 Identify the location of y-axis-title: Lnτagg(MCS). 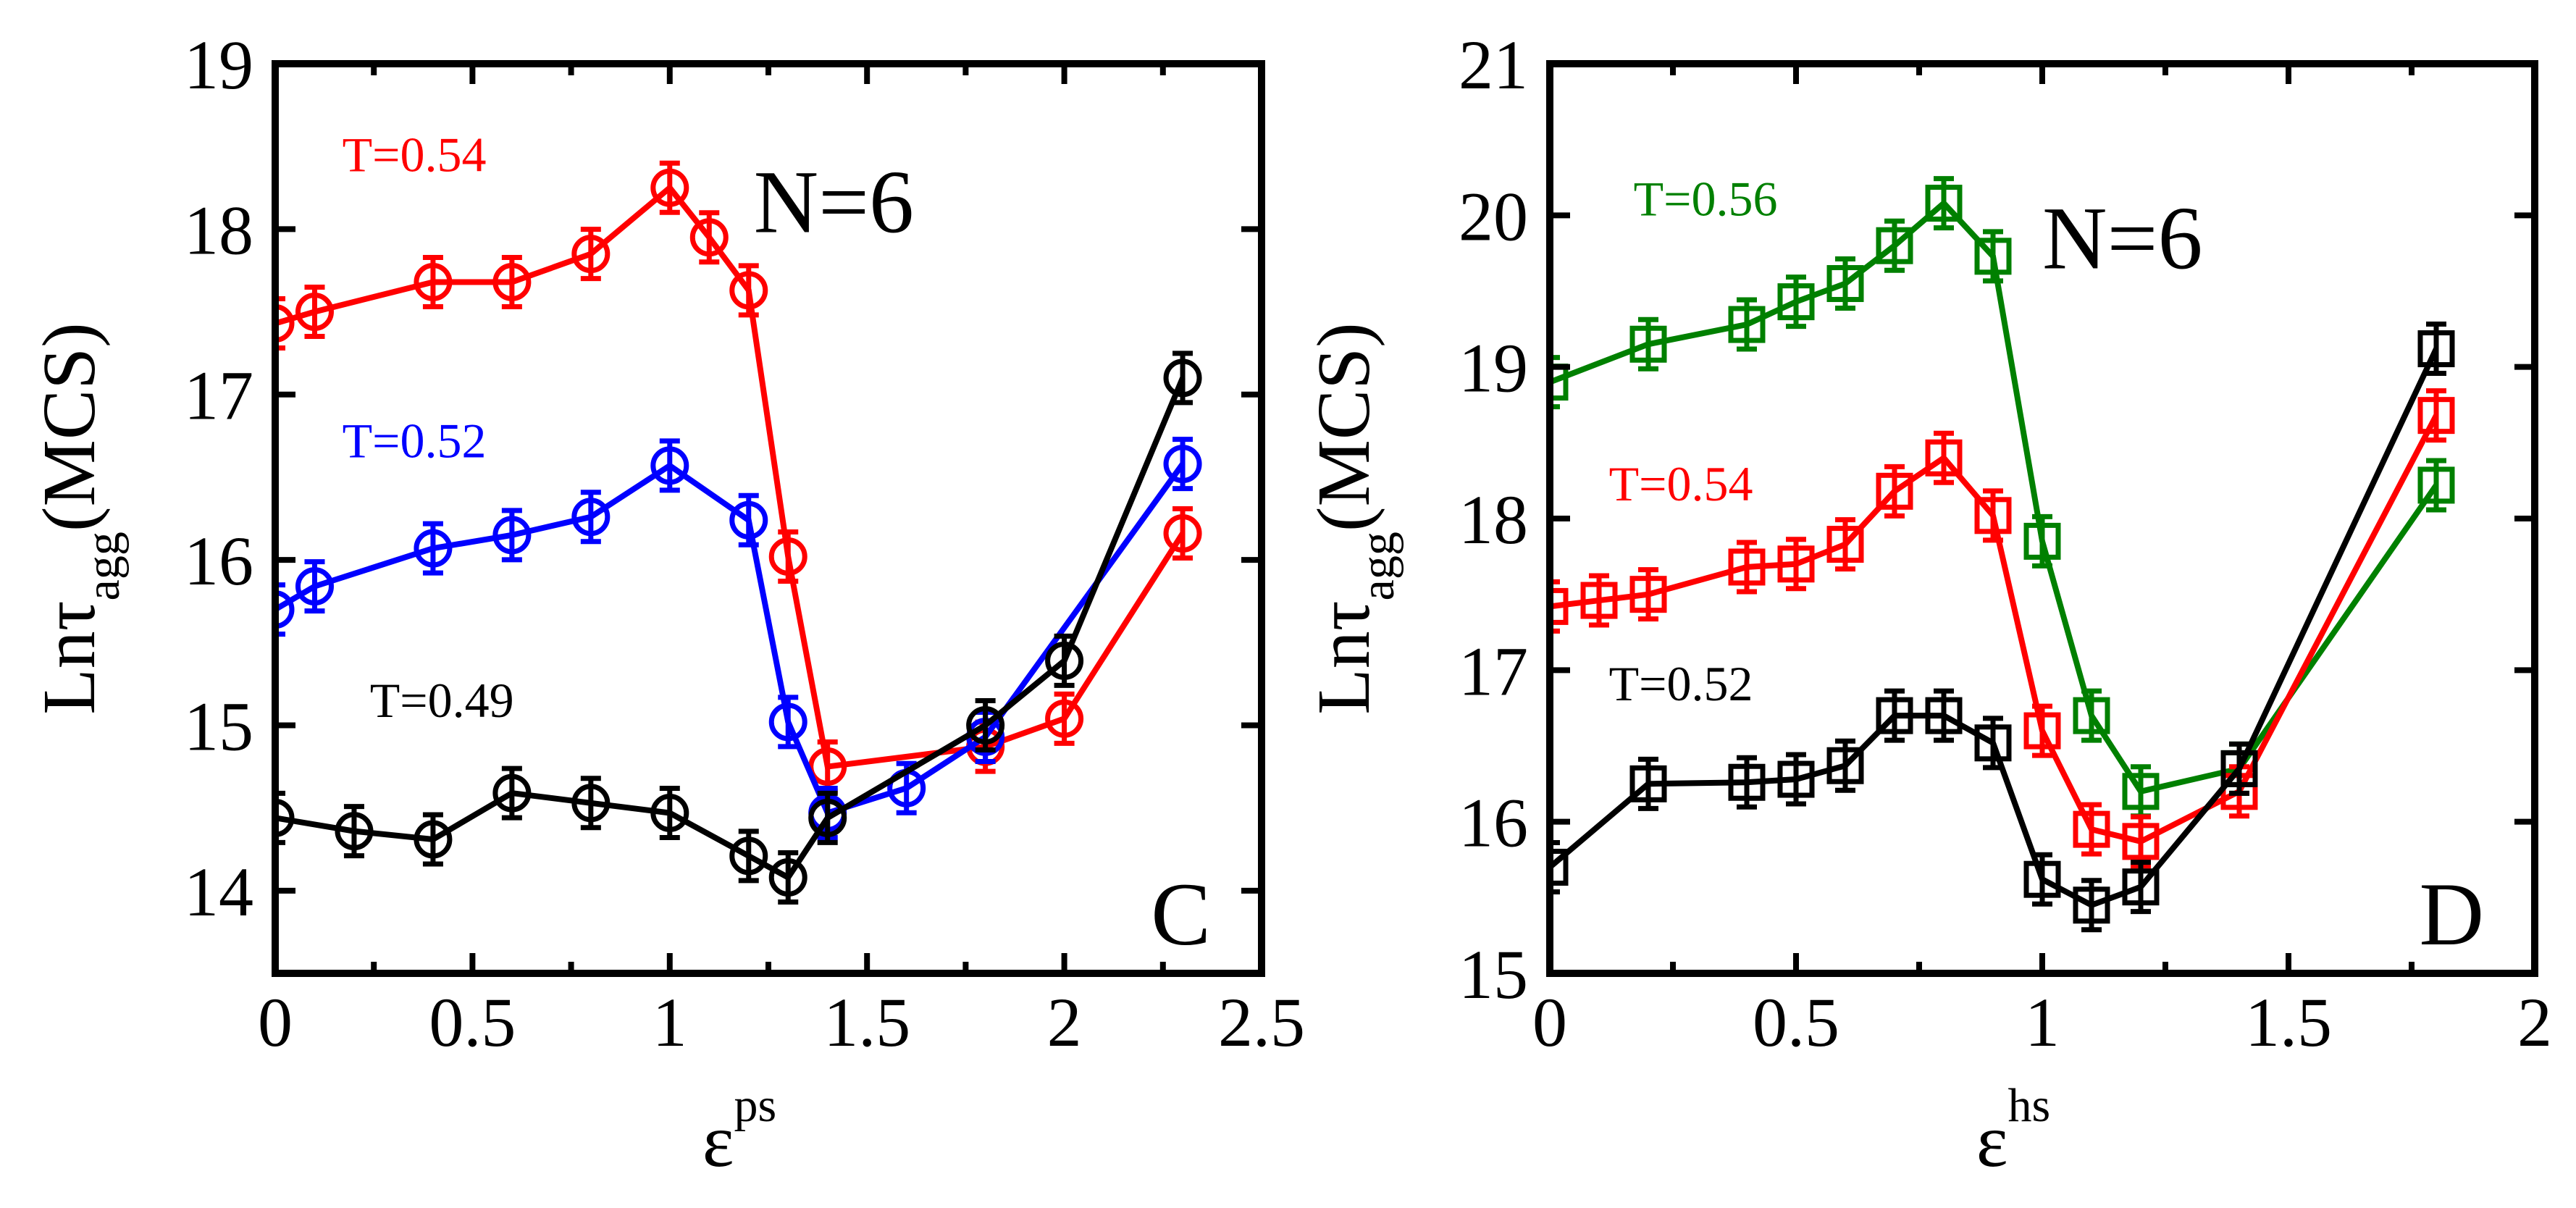
(79, 519).